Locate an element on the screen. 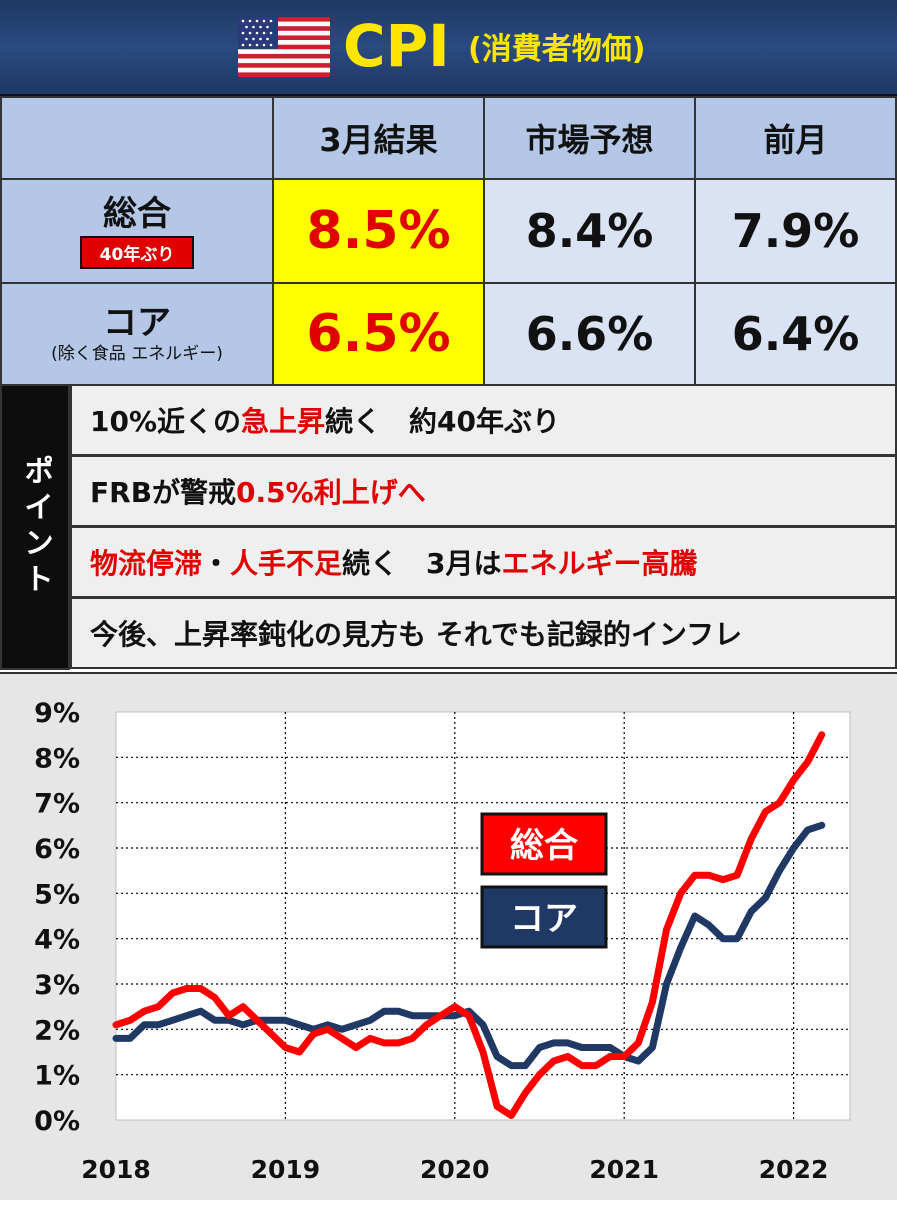 The height and width of the screenshot is (1206, 897). x-tick-label: 2018 is located at coordinates (116, 1169).